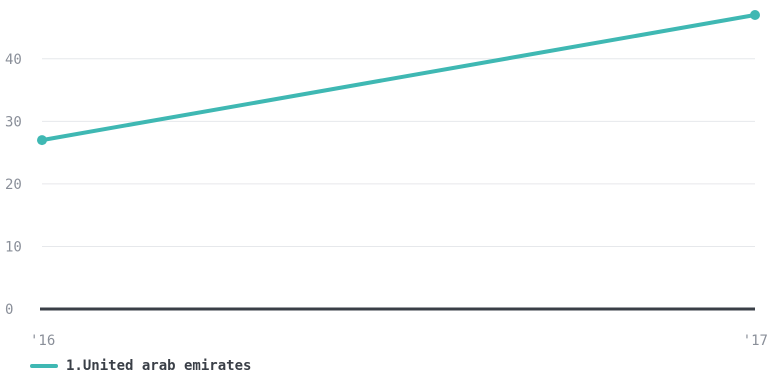  Describe the element at coordinates (42, 341) in the screenshot. I see `x-tick-label: '16` at that location.